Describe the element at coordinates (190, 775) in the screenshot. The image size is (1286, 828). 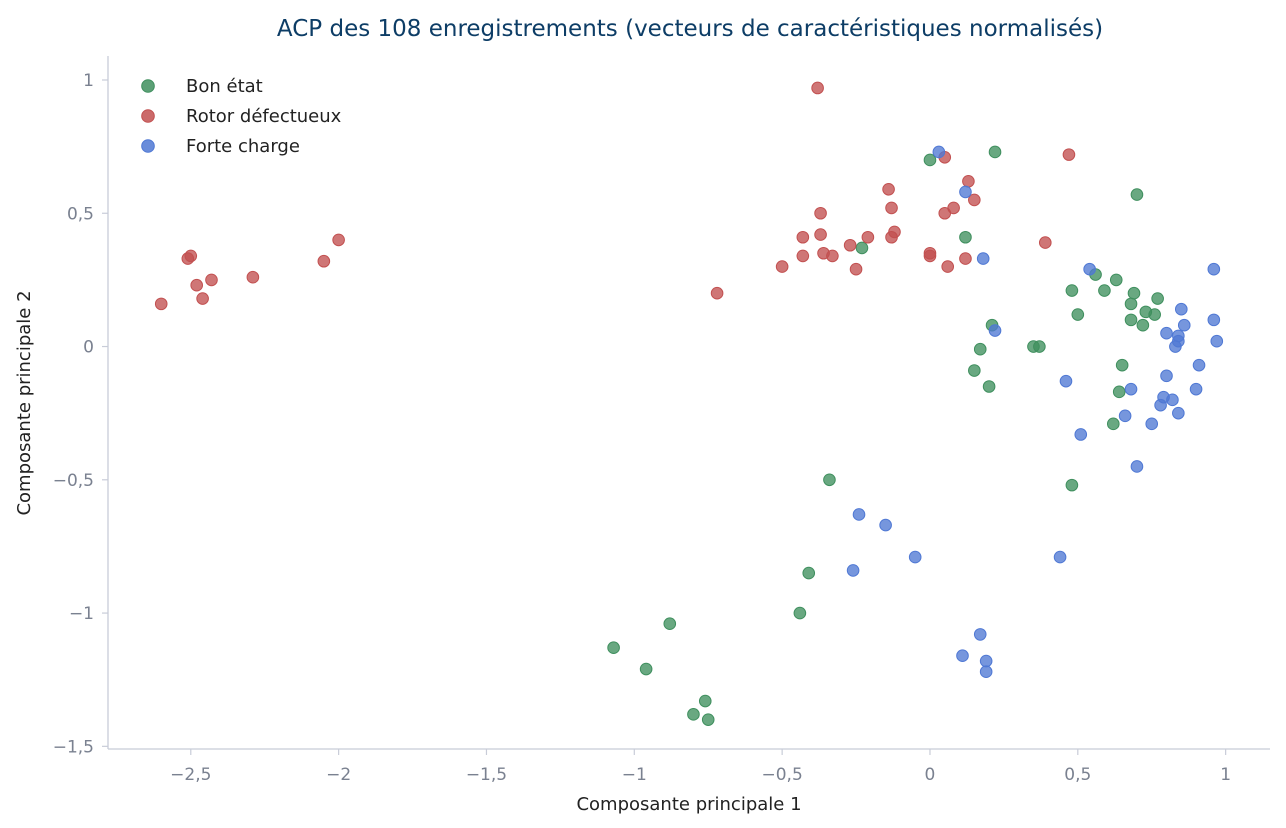
I see `x-tick-label: −2,5` at that location.